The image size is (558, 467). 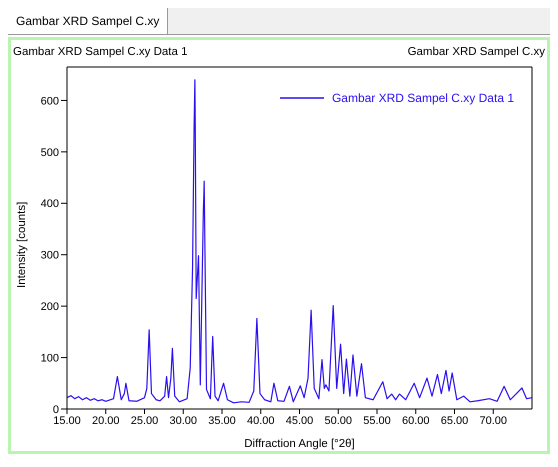 What do you see at coordinates (260, 420) in the screenshot?
I see `x-tick-label: 40.00` at bounding box center [260, 420].